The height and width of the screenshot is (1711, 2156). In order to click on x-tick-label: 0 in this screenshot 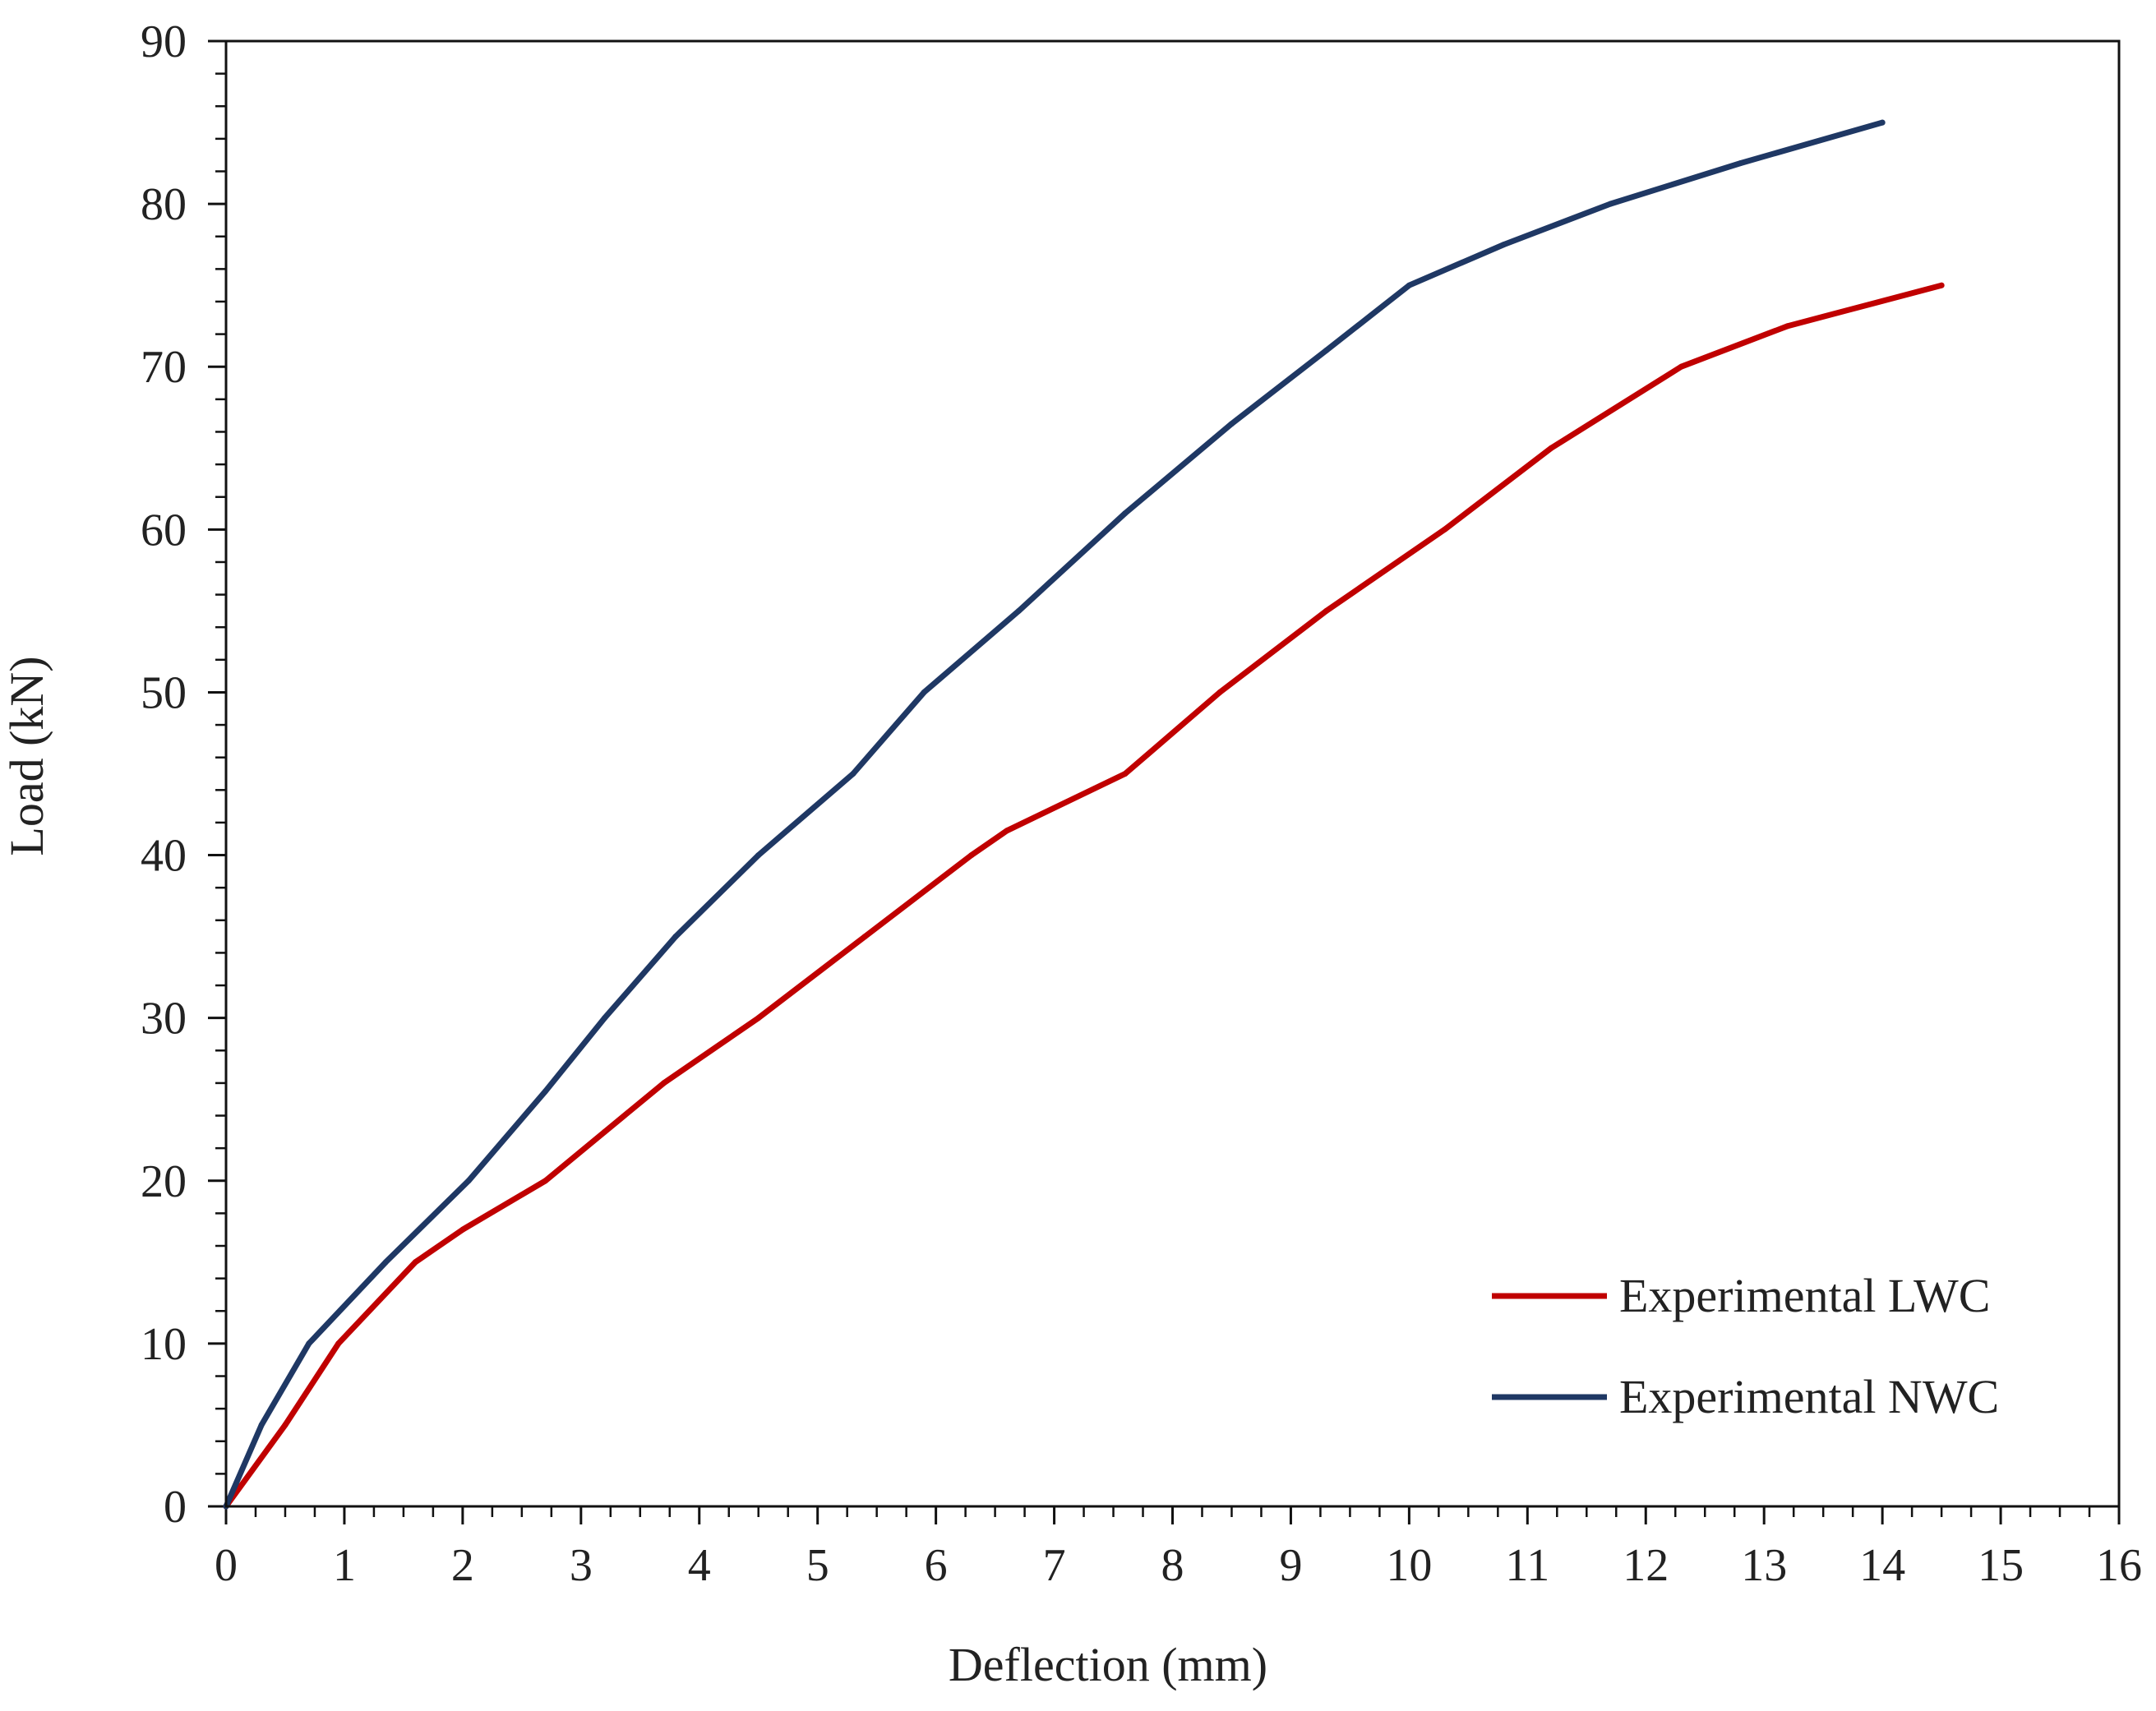, I will do `click(226, 1565)`.